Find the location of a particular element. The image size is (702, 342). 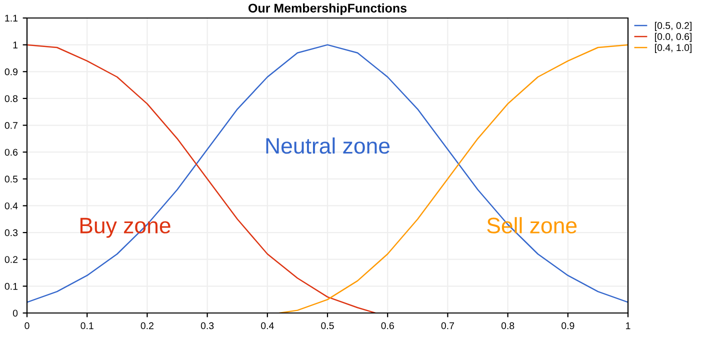

y-tick-label: 0.2 is located at coordinates (11, 259).